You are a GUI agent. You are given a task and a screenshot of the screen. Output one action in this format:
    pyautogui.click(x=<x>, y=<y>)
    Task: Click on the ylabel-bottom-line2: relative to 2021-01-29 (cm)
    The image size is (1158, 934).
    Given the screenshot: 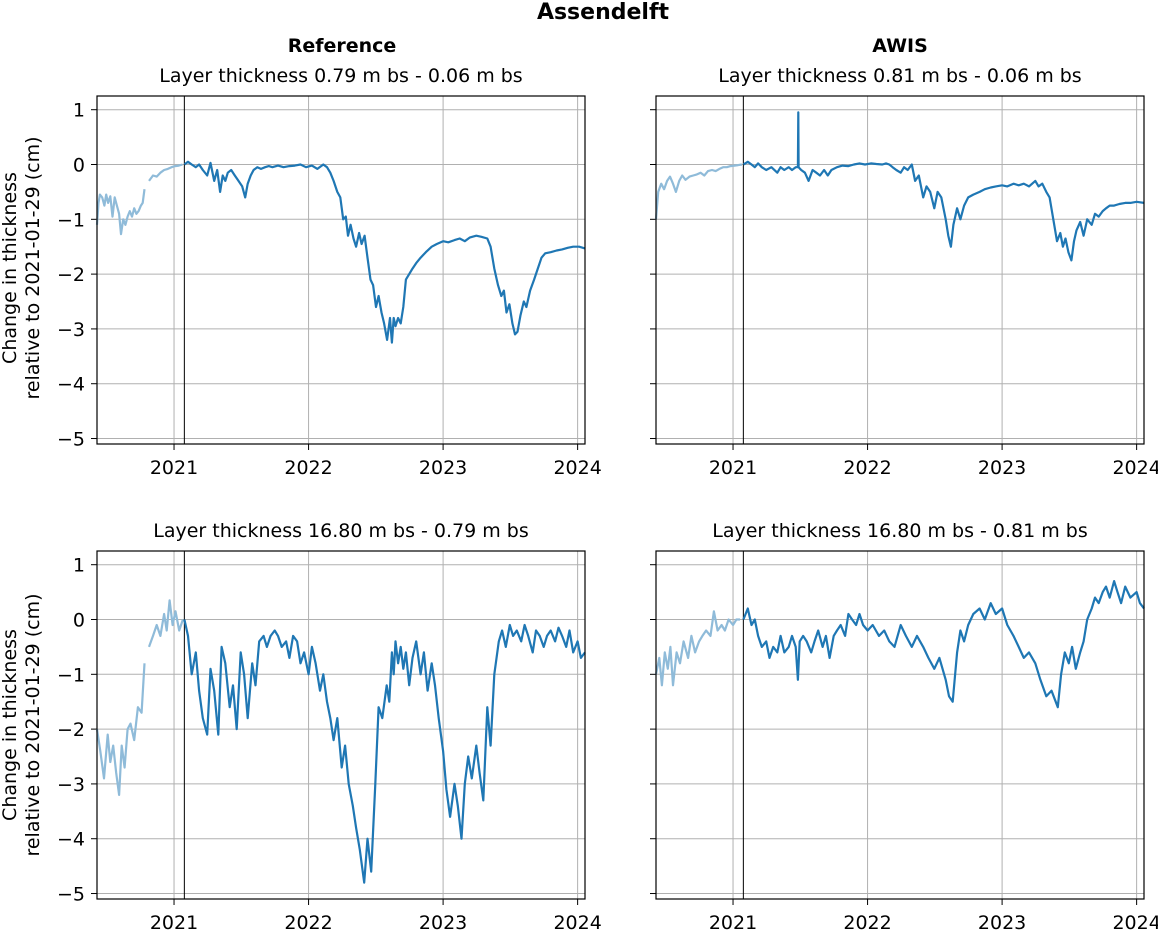 What is the action you would take?
    pyautogui.click(x=33, y=724)
    